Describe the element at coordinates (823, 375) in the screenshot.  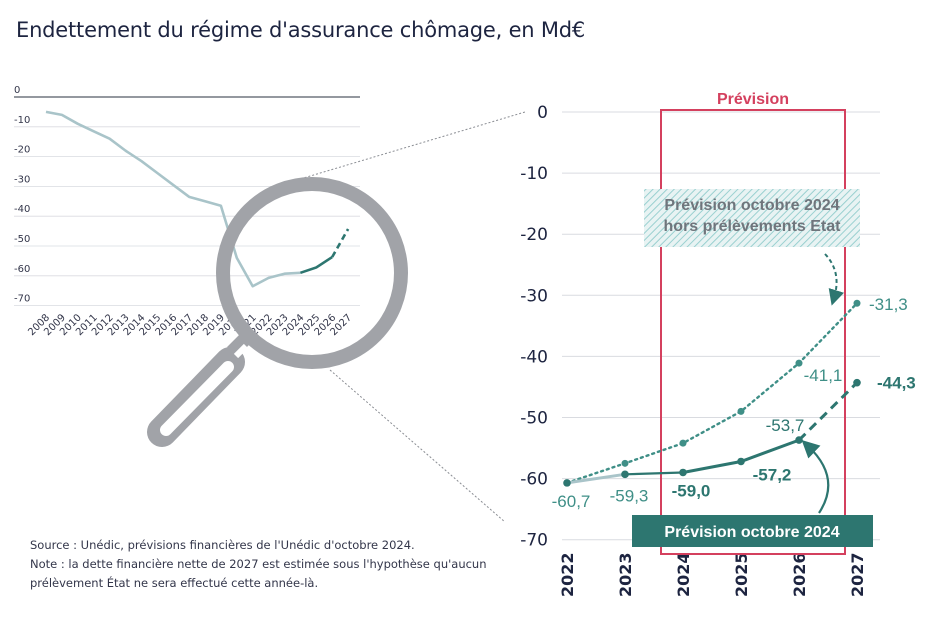
I see `alt-data-label: -41,1` at that location.